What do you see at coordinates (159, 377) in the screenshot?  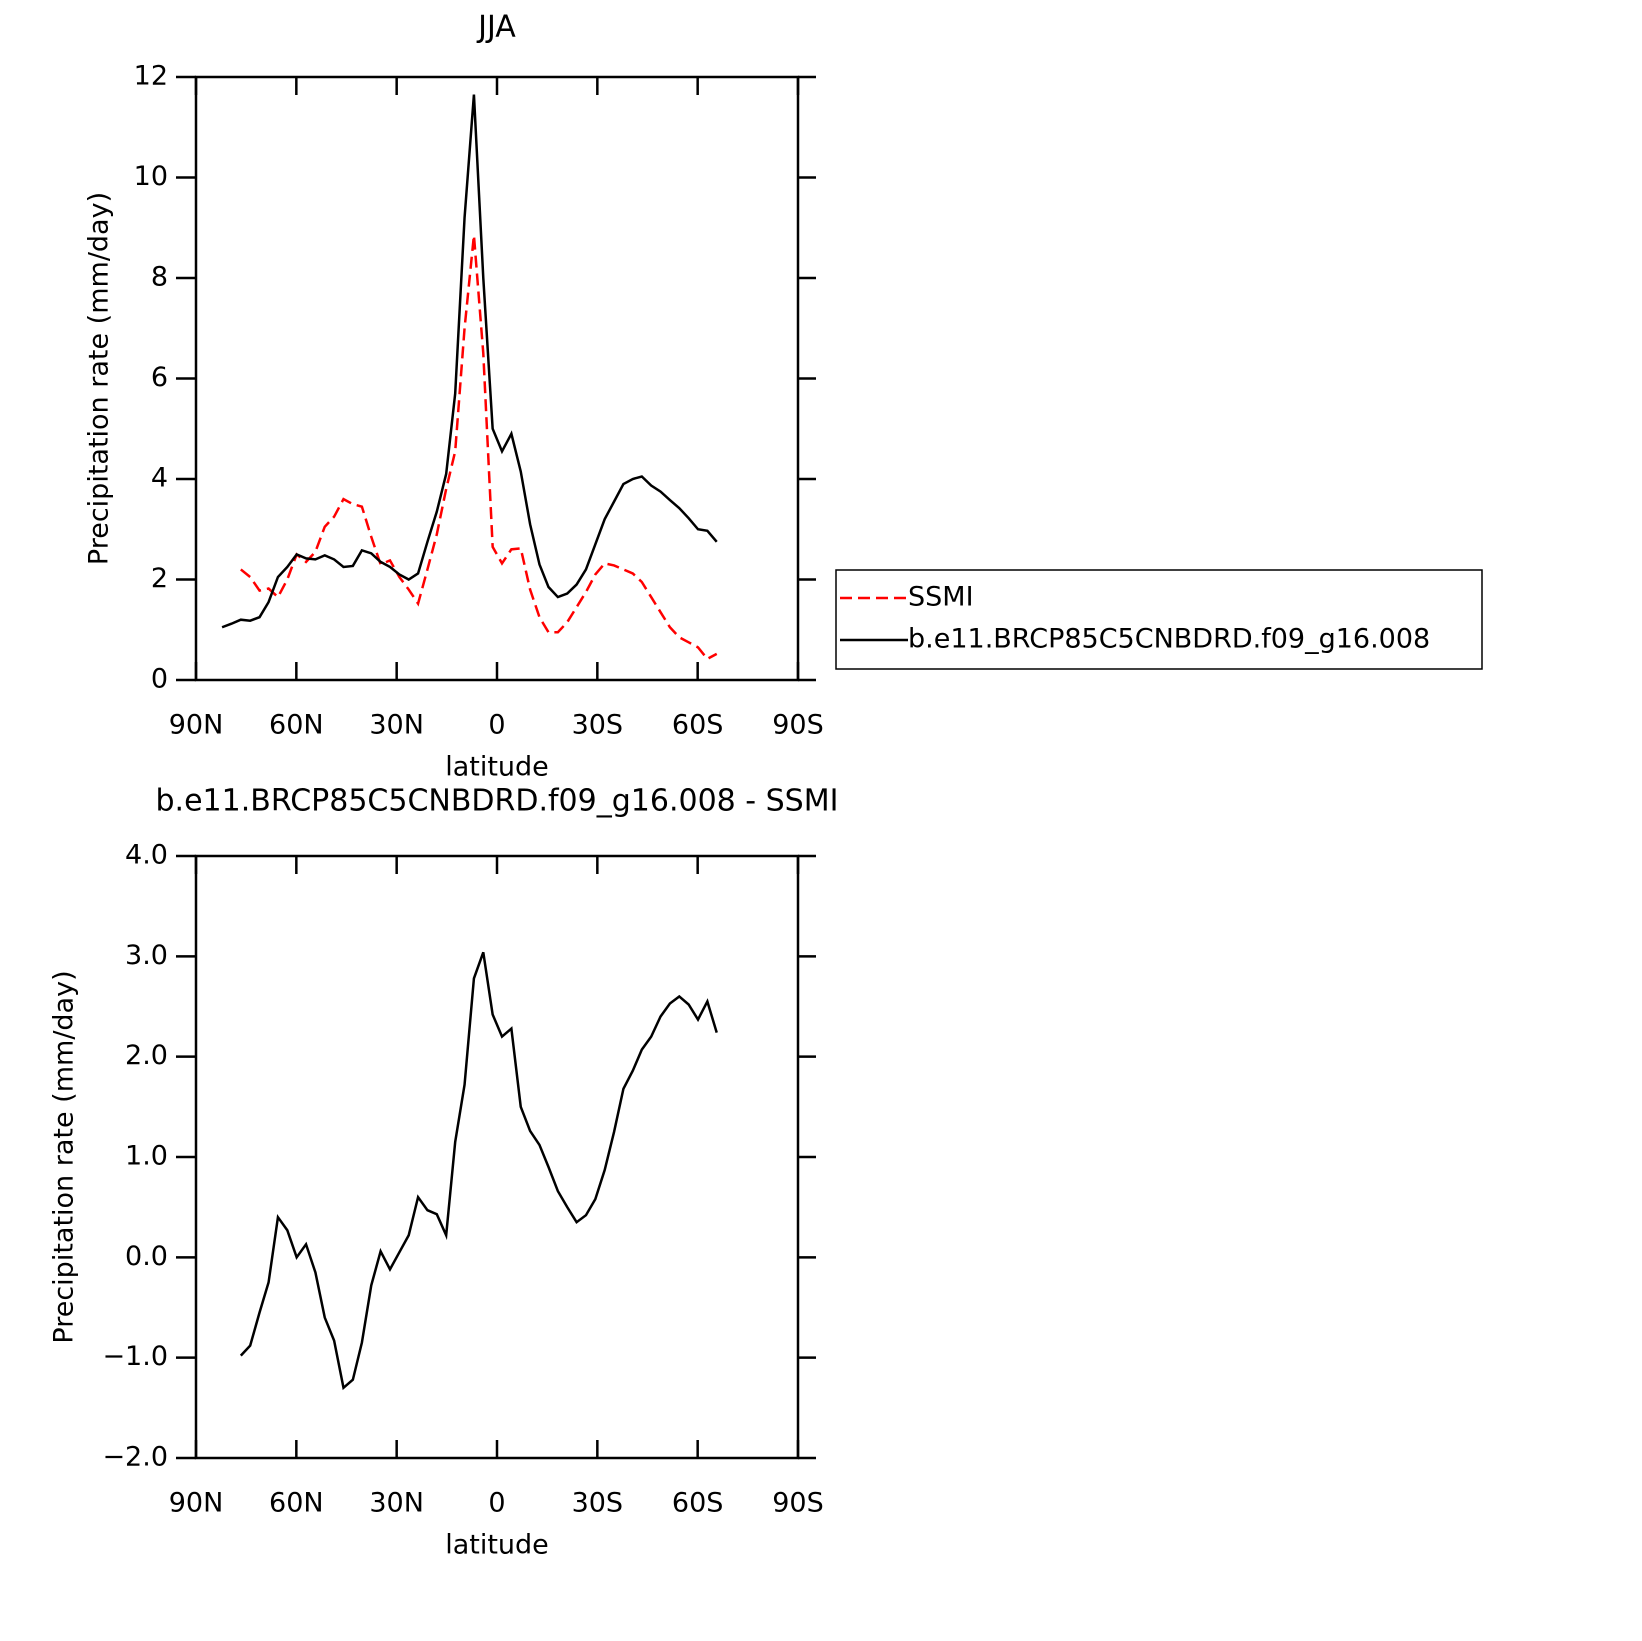 I see `y-tick-label: 6` at bounding box center [159, 377].